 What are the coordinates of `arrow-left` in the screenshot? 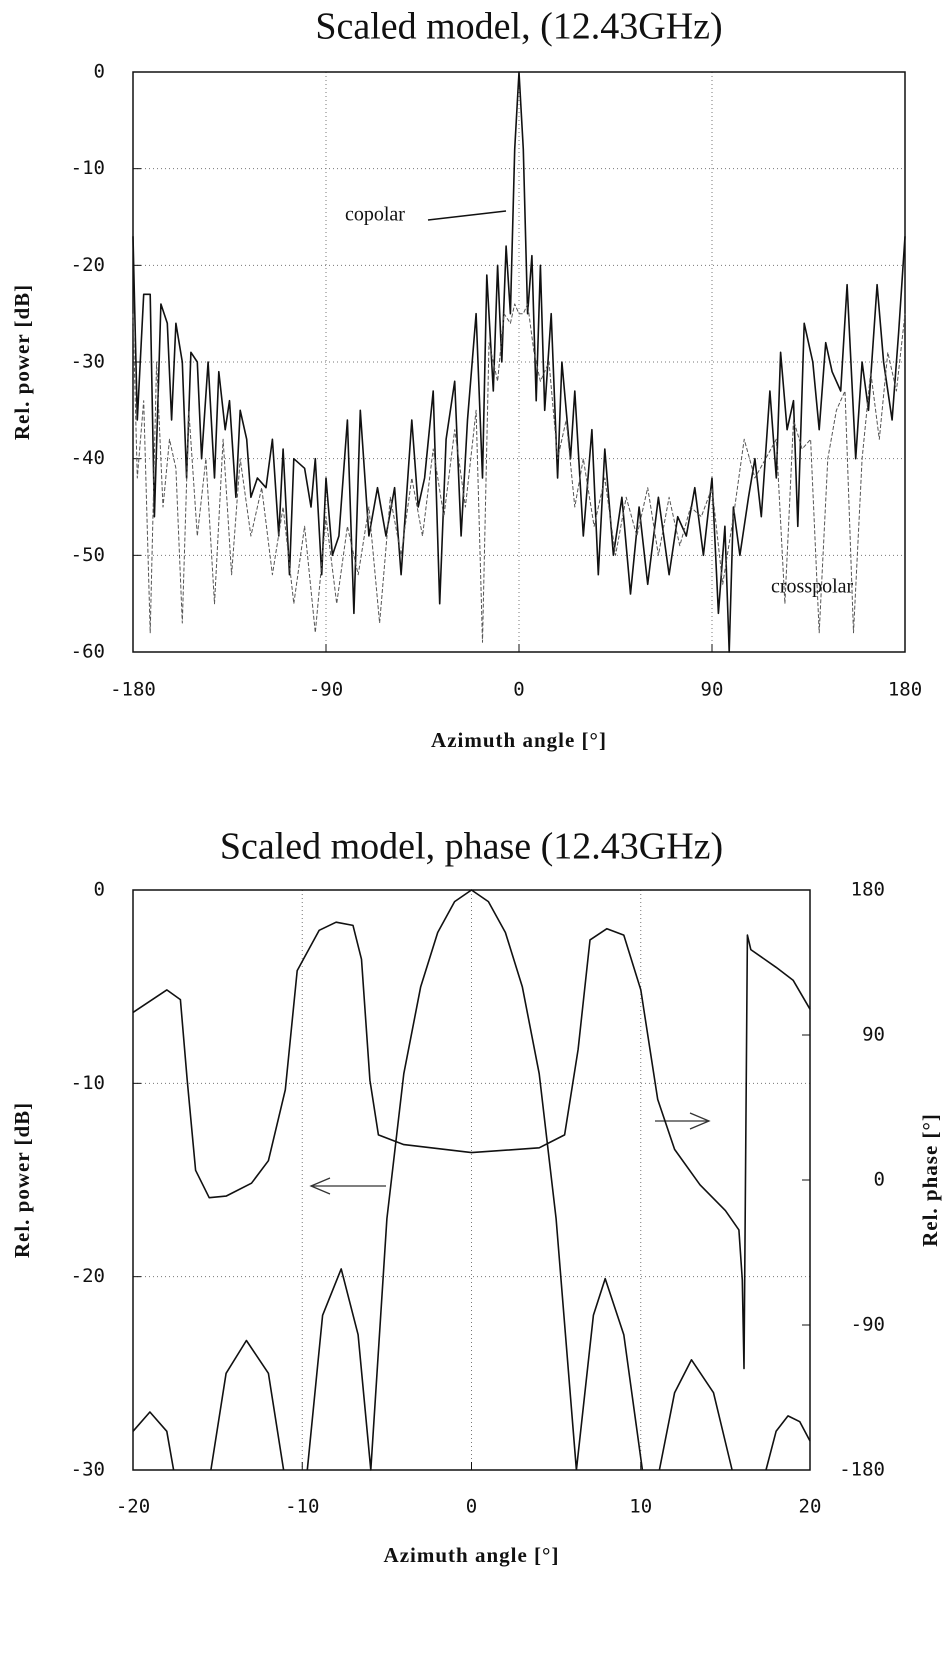 It's located at (347, 1186).